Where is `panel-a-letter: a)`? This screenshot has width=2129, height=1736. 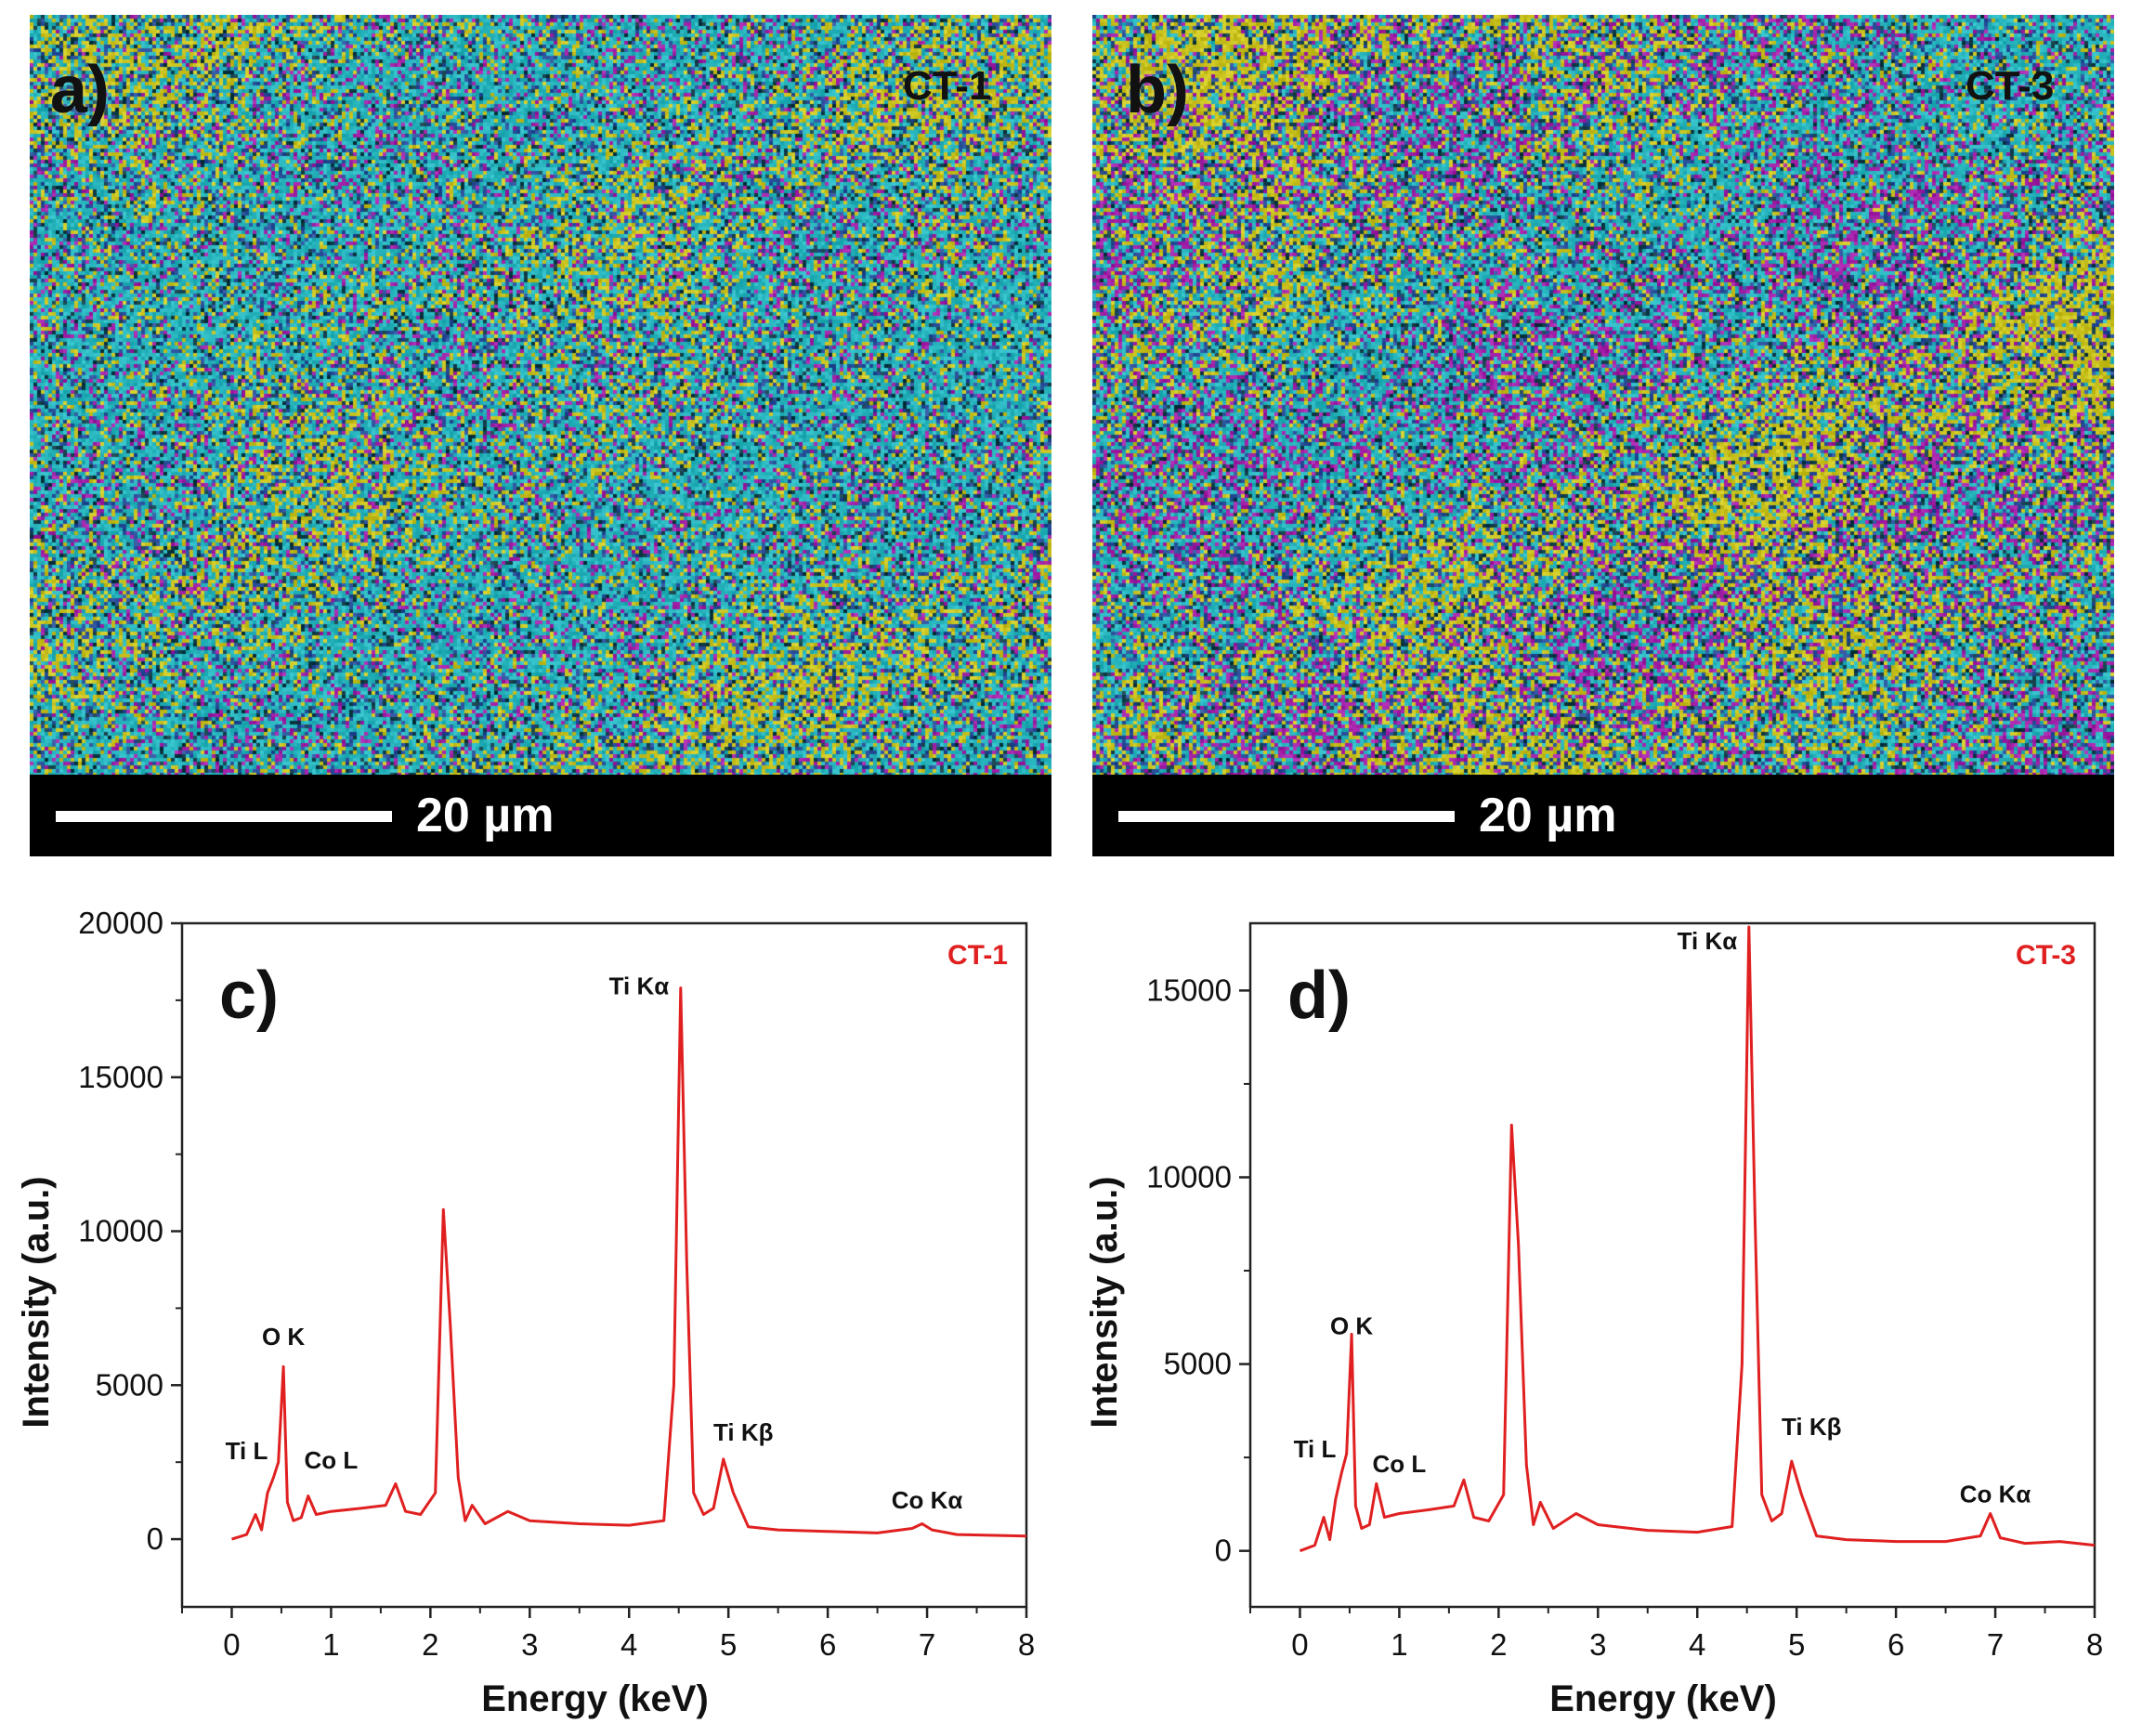 panel-a-letter: a) is located at coordinates (80, 90).